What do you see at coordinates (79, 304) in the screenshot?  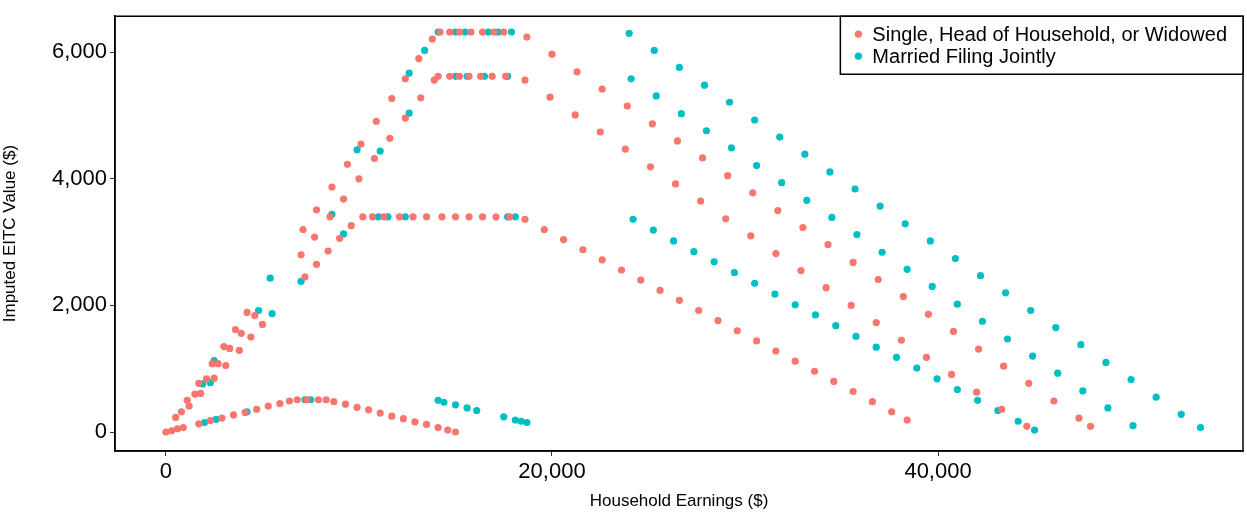 I see `y-tick-label: 2,000` at bounding box center [79, 304].